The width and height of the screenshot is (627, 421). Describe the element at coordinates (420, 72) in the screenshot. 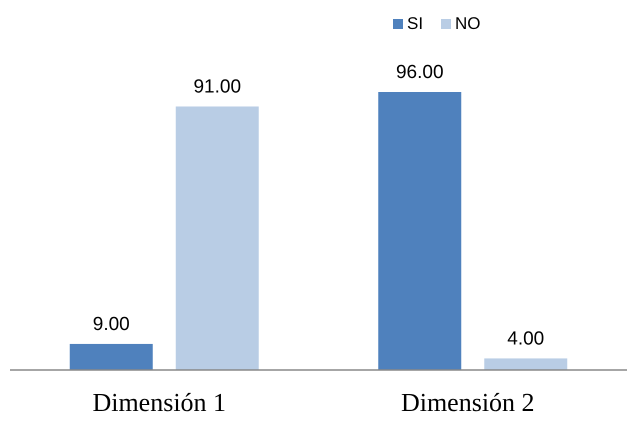

I see `data-label: 96.00` at that location.